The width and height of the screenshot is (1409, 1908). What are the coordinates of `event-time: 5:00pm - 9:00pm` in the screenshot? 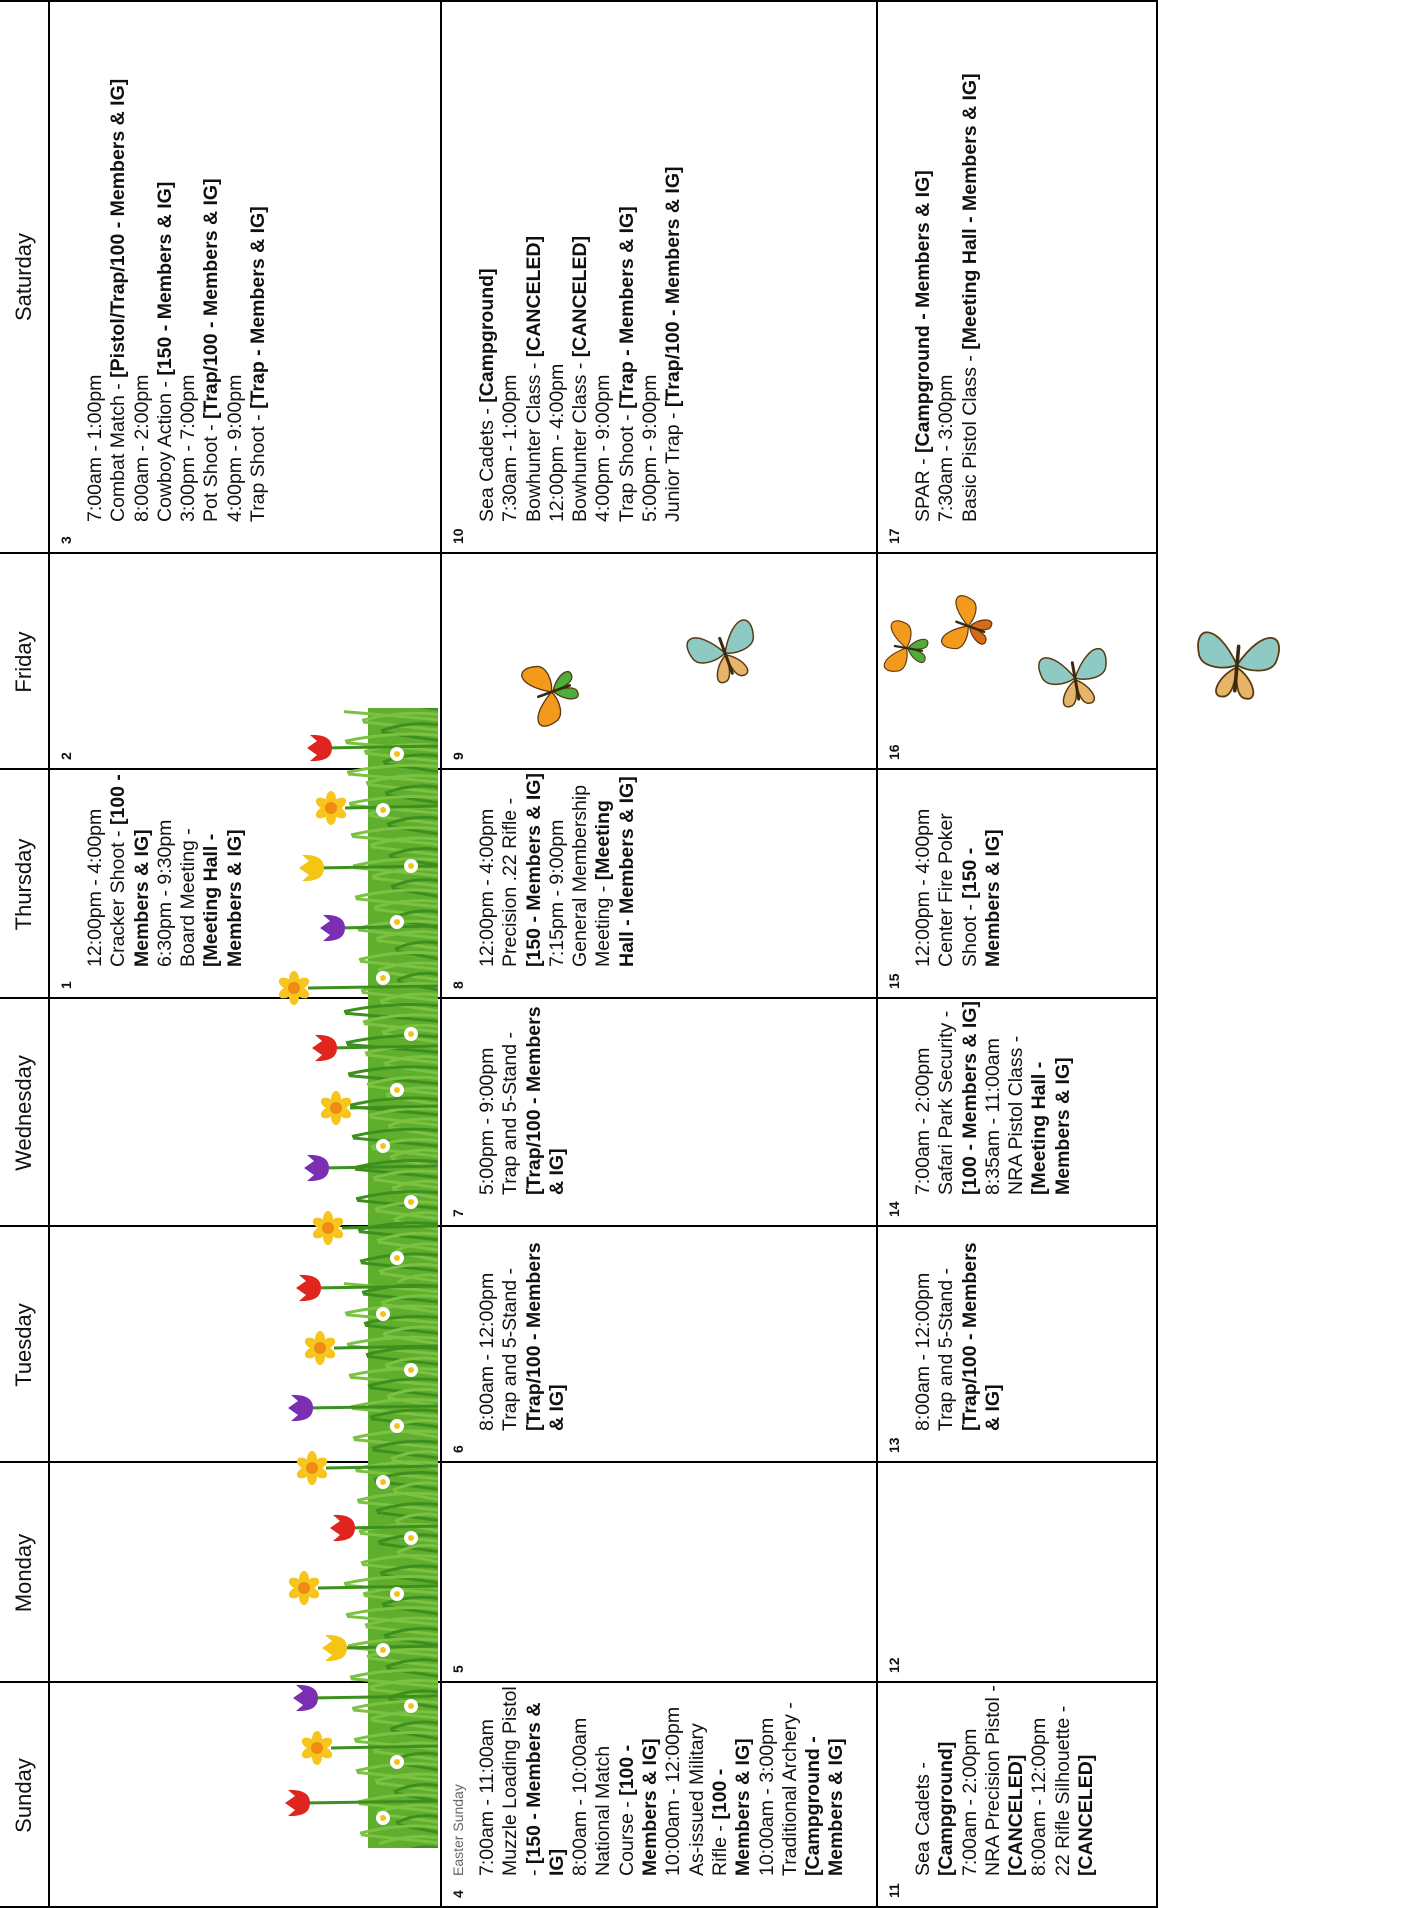 It's located at (487, 1121).